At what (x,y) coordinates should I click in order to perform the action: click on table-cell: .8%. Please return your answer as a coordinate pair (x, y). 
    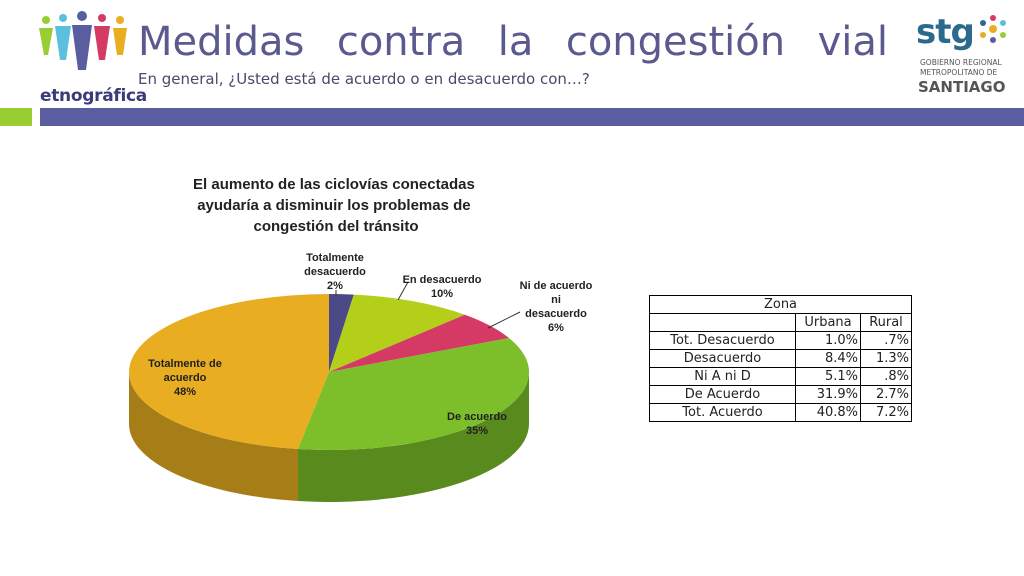
    Looking at the image, I should click on (886, 376).